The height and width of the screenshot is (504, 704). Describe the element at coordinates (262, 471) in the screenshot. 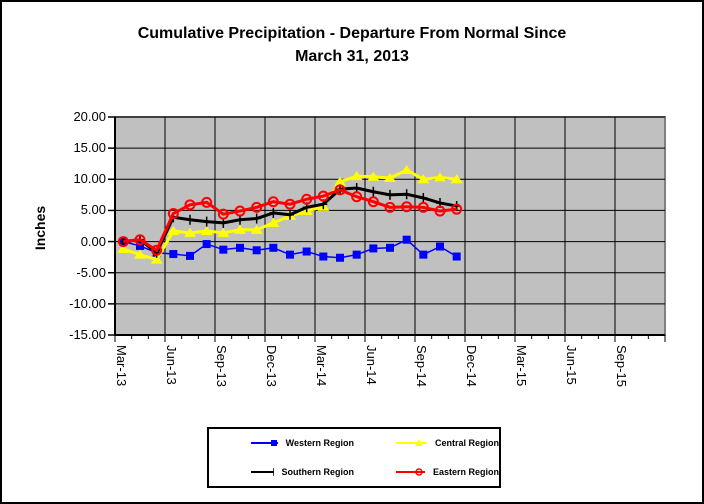

I see `legend-plus-swatch-icon` at that location.